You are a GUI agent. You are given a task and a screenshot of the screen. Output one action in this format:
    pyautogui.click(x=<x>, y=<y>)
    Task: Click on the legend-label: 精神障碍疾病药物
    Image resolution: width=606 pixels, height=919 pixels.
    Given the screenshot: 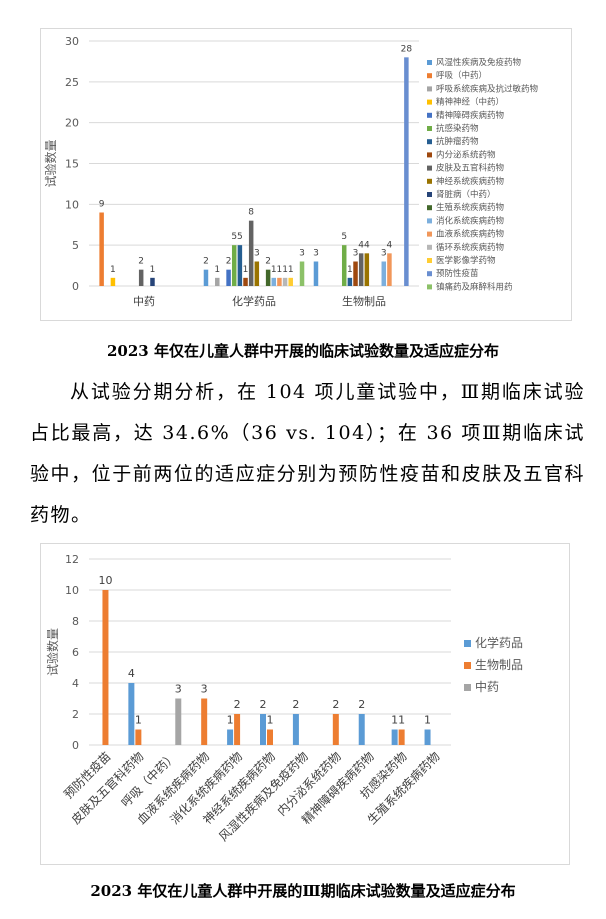 What is the action you would take?
    pyautogui.click(x=470, y=115)
    